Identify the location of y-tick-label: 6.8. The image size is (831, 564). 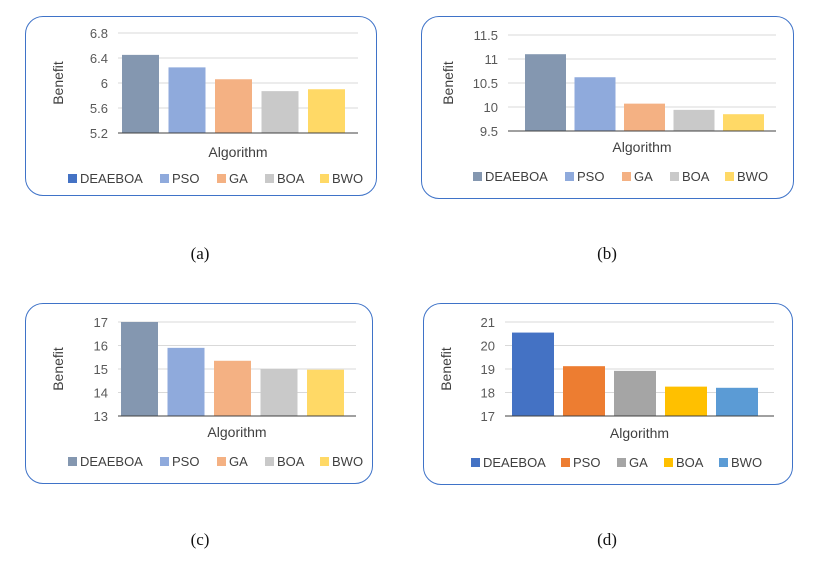
(99, 33).